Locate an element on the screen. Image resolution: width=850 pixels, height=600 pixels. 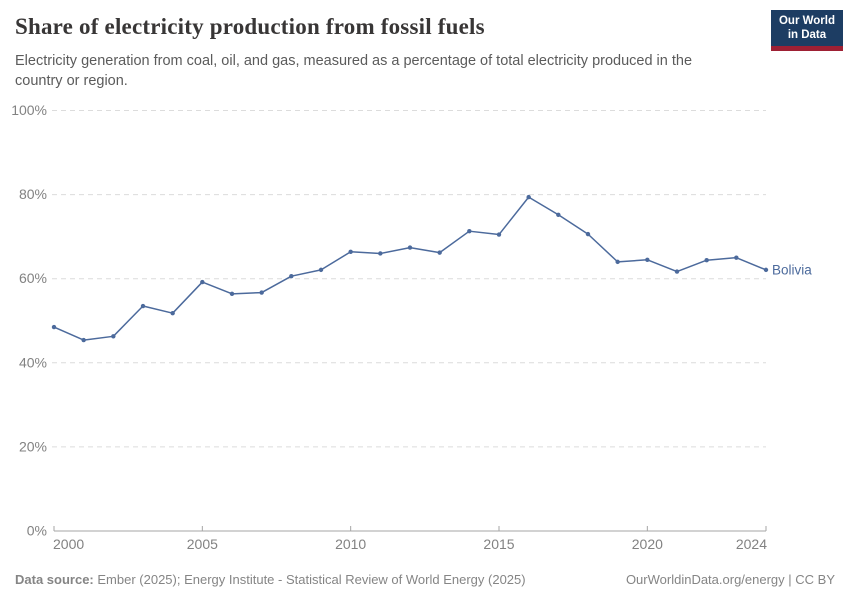
y-axis-tick-label: 40% is located at coordinates (33, 362).